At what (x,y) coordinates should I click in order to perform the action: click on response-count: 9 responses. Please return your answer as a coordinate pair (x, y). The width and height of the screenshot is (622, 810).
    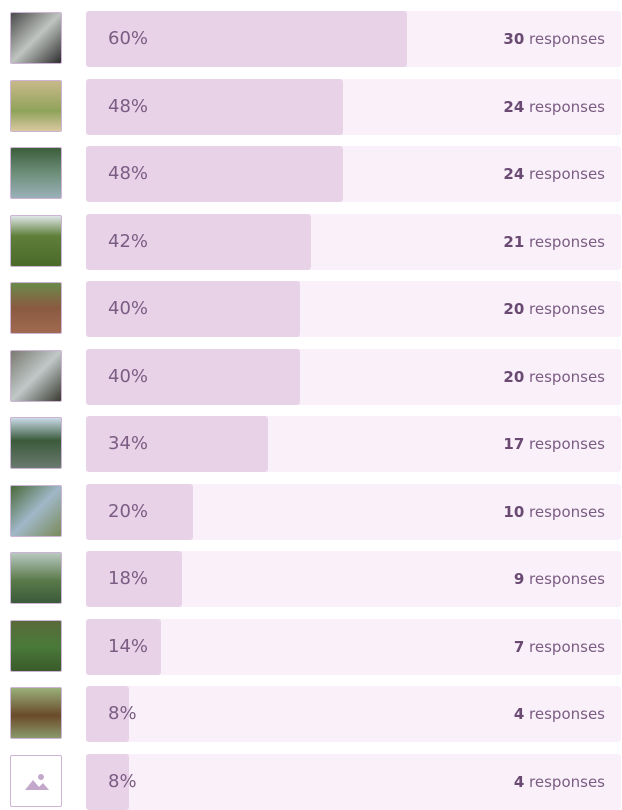
    Looking at the image, I should click on (559, 579).